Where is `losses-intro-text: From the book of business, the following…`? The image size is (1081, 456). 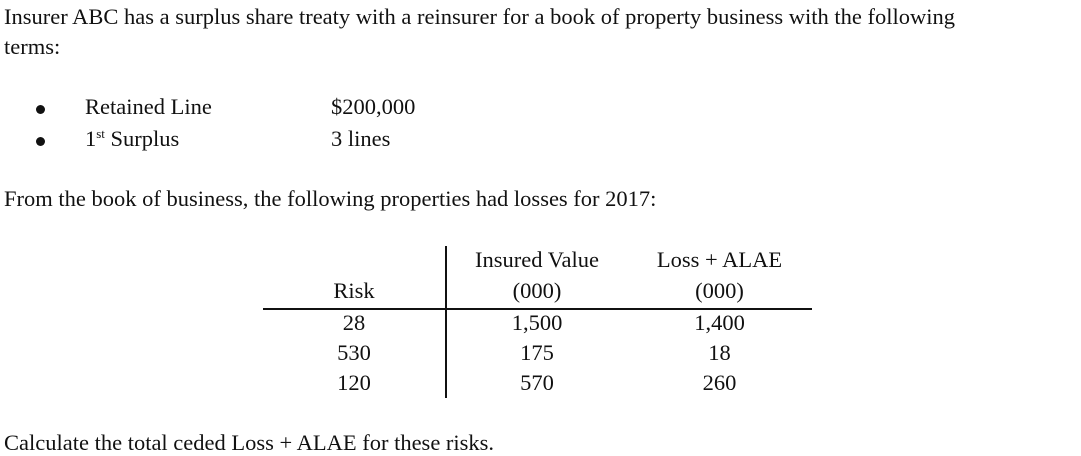
losses-intro-text: From the book of business, the following… is located at coordinates (330, 198).